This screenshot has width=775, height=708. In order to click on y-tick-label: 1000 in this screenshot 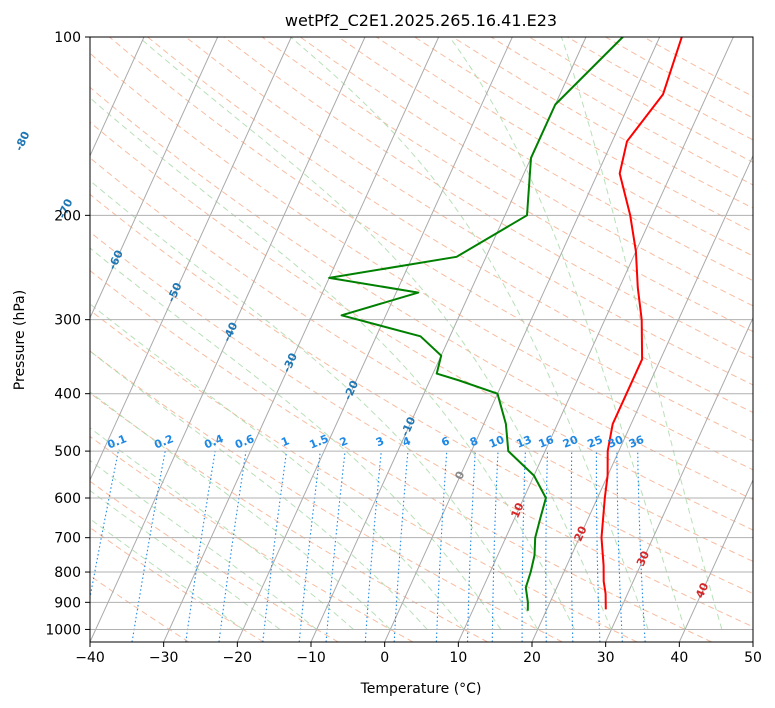, I will do `click(63, 630)`.